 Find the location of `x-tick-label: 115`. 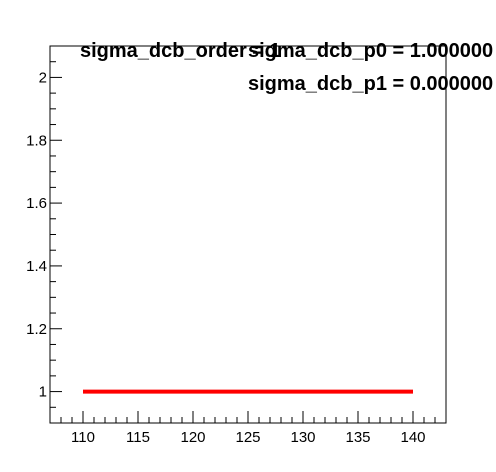

x-tick-label: 115 is located at coordinates (138, 437).